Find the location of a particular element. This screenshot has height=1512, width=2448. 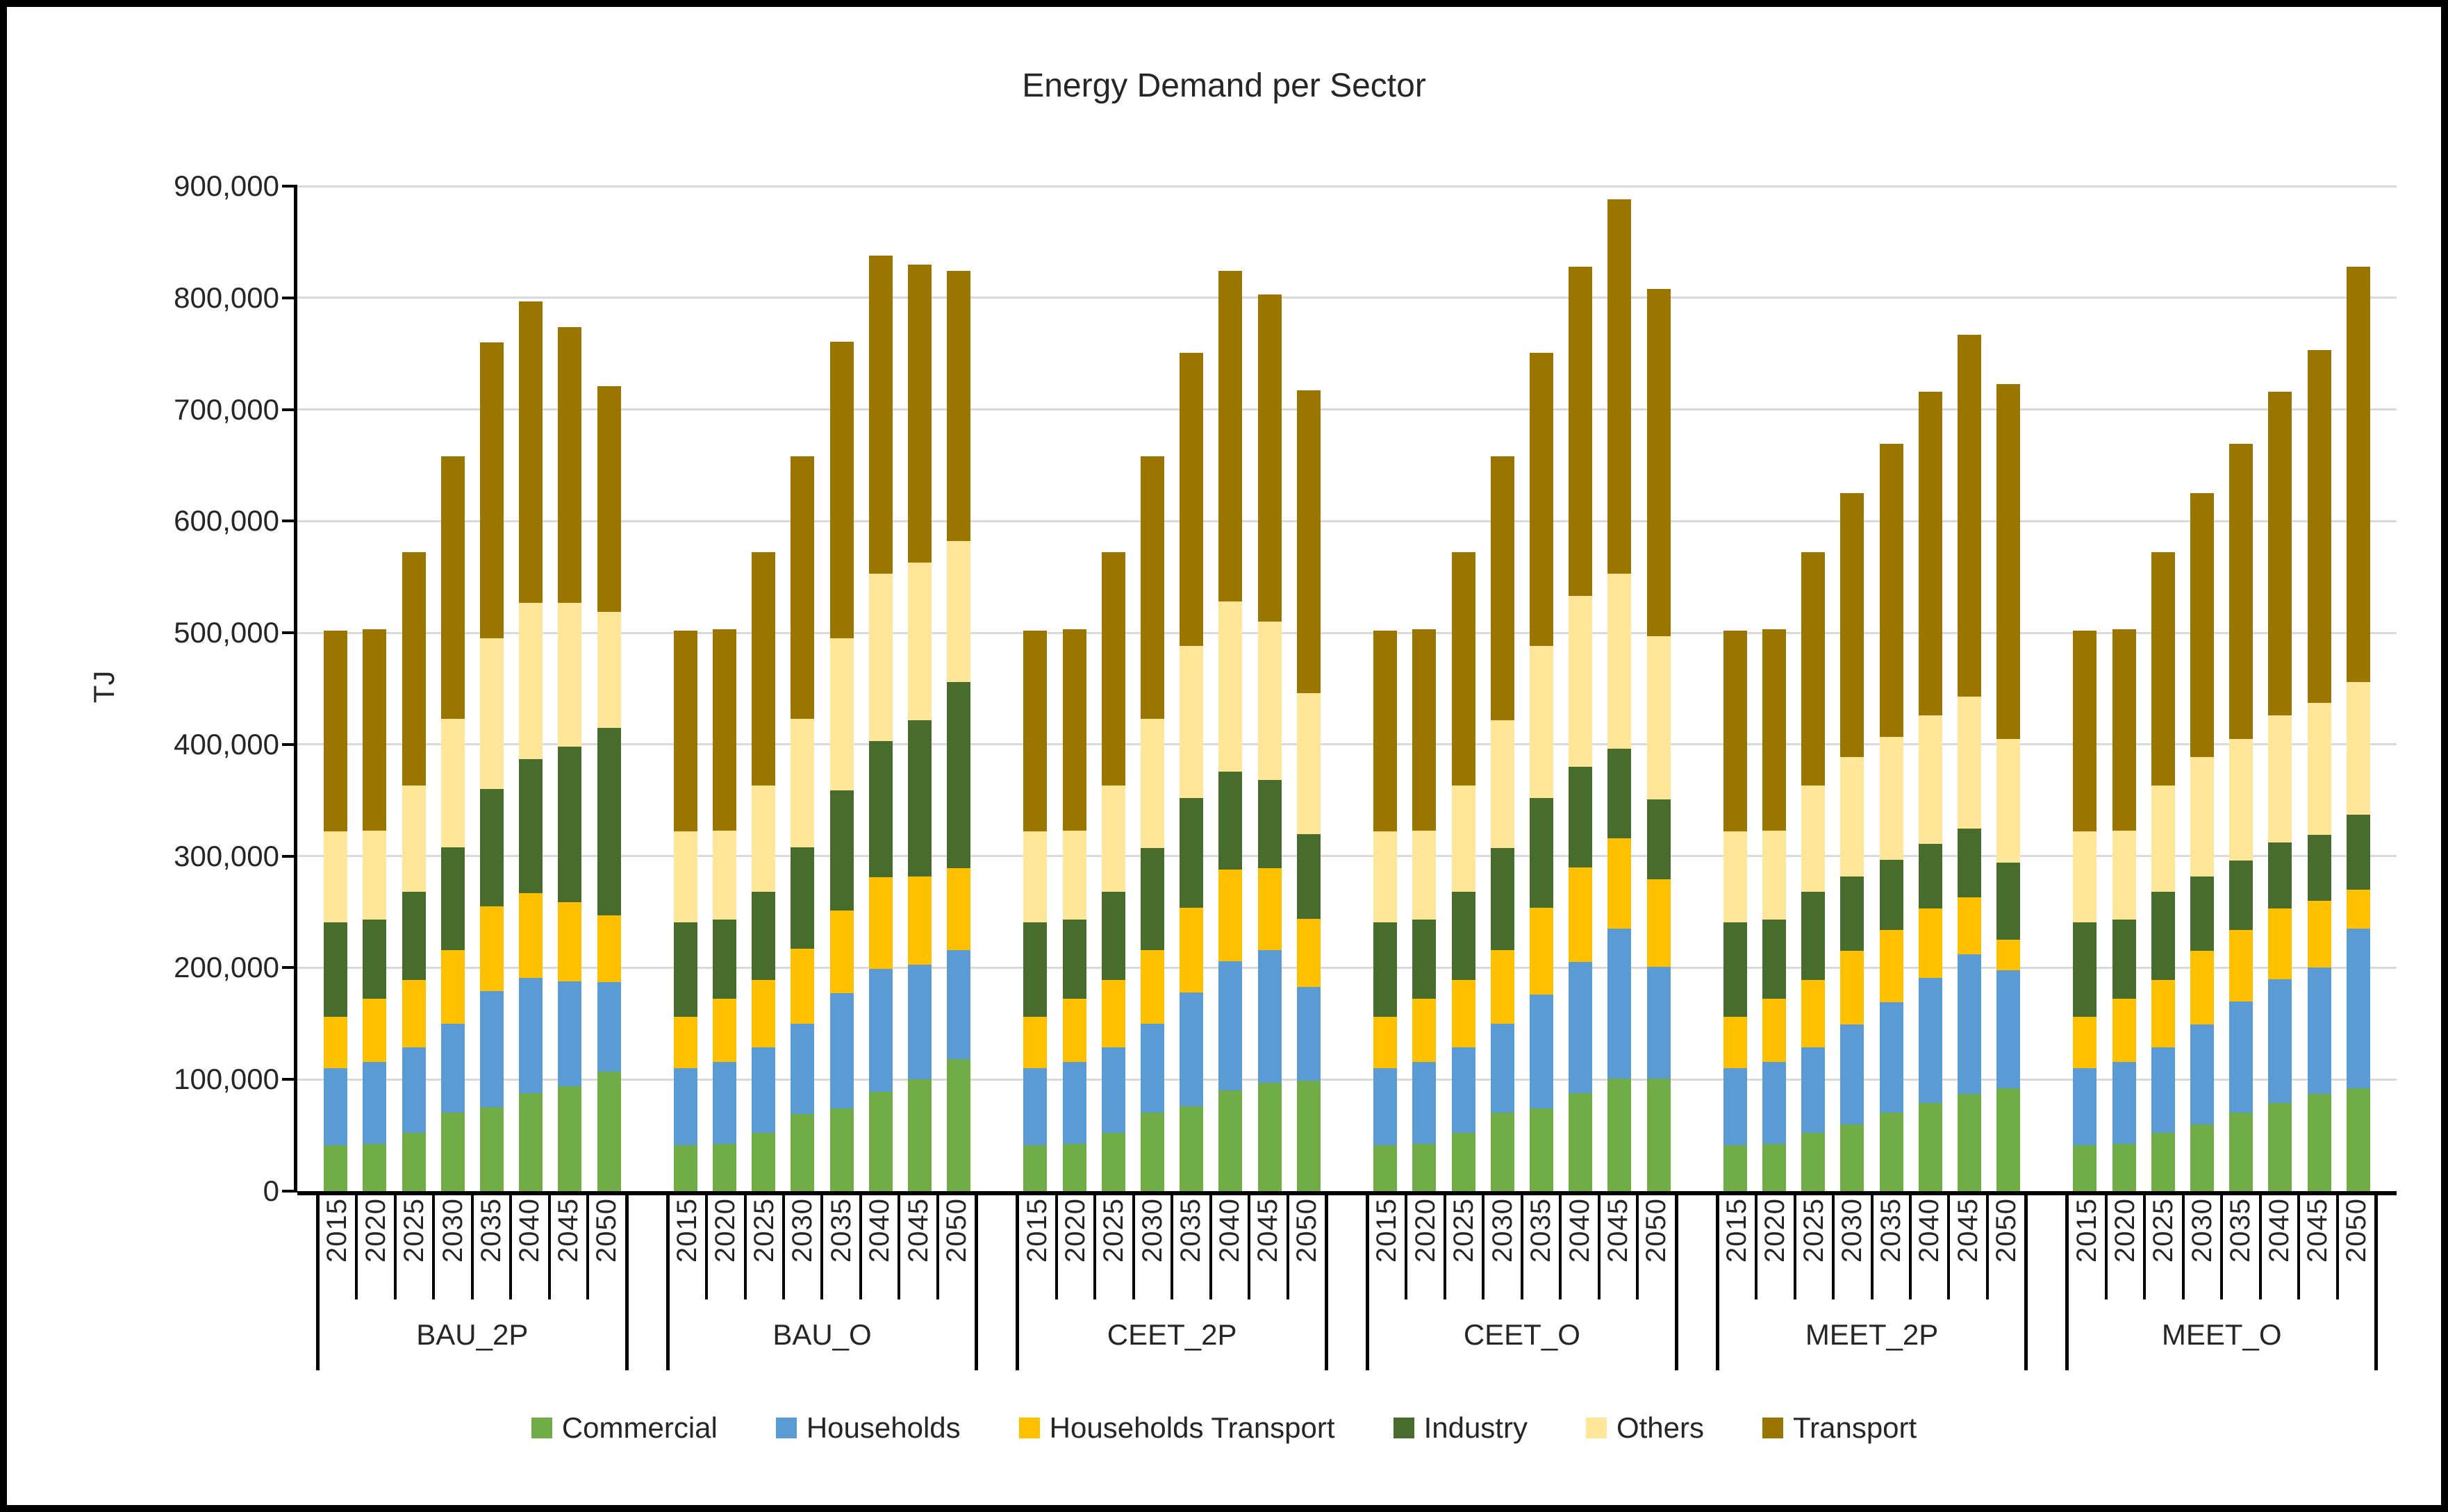

stacked-bar-meet_o-2015 is located at coordinates (2085, 911).